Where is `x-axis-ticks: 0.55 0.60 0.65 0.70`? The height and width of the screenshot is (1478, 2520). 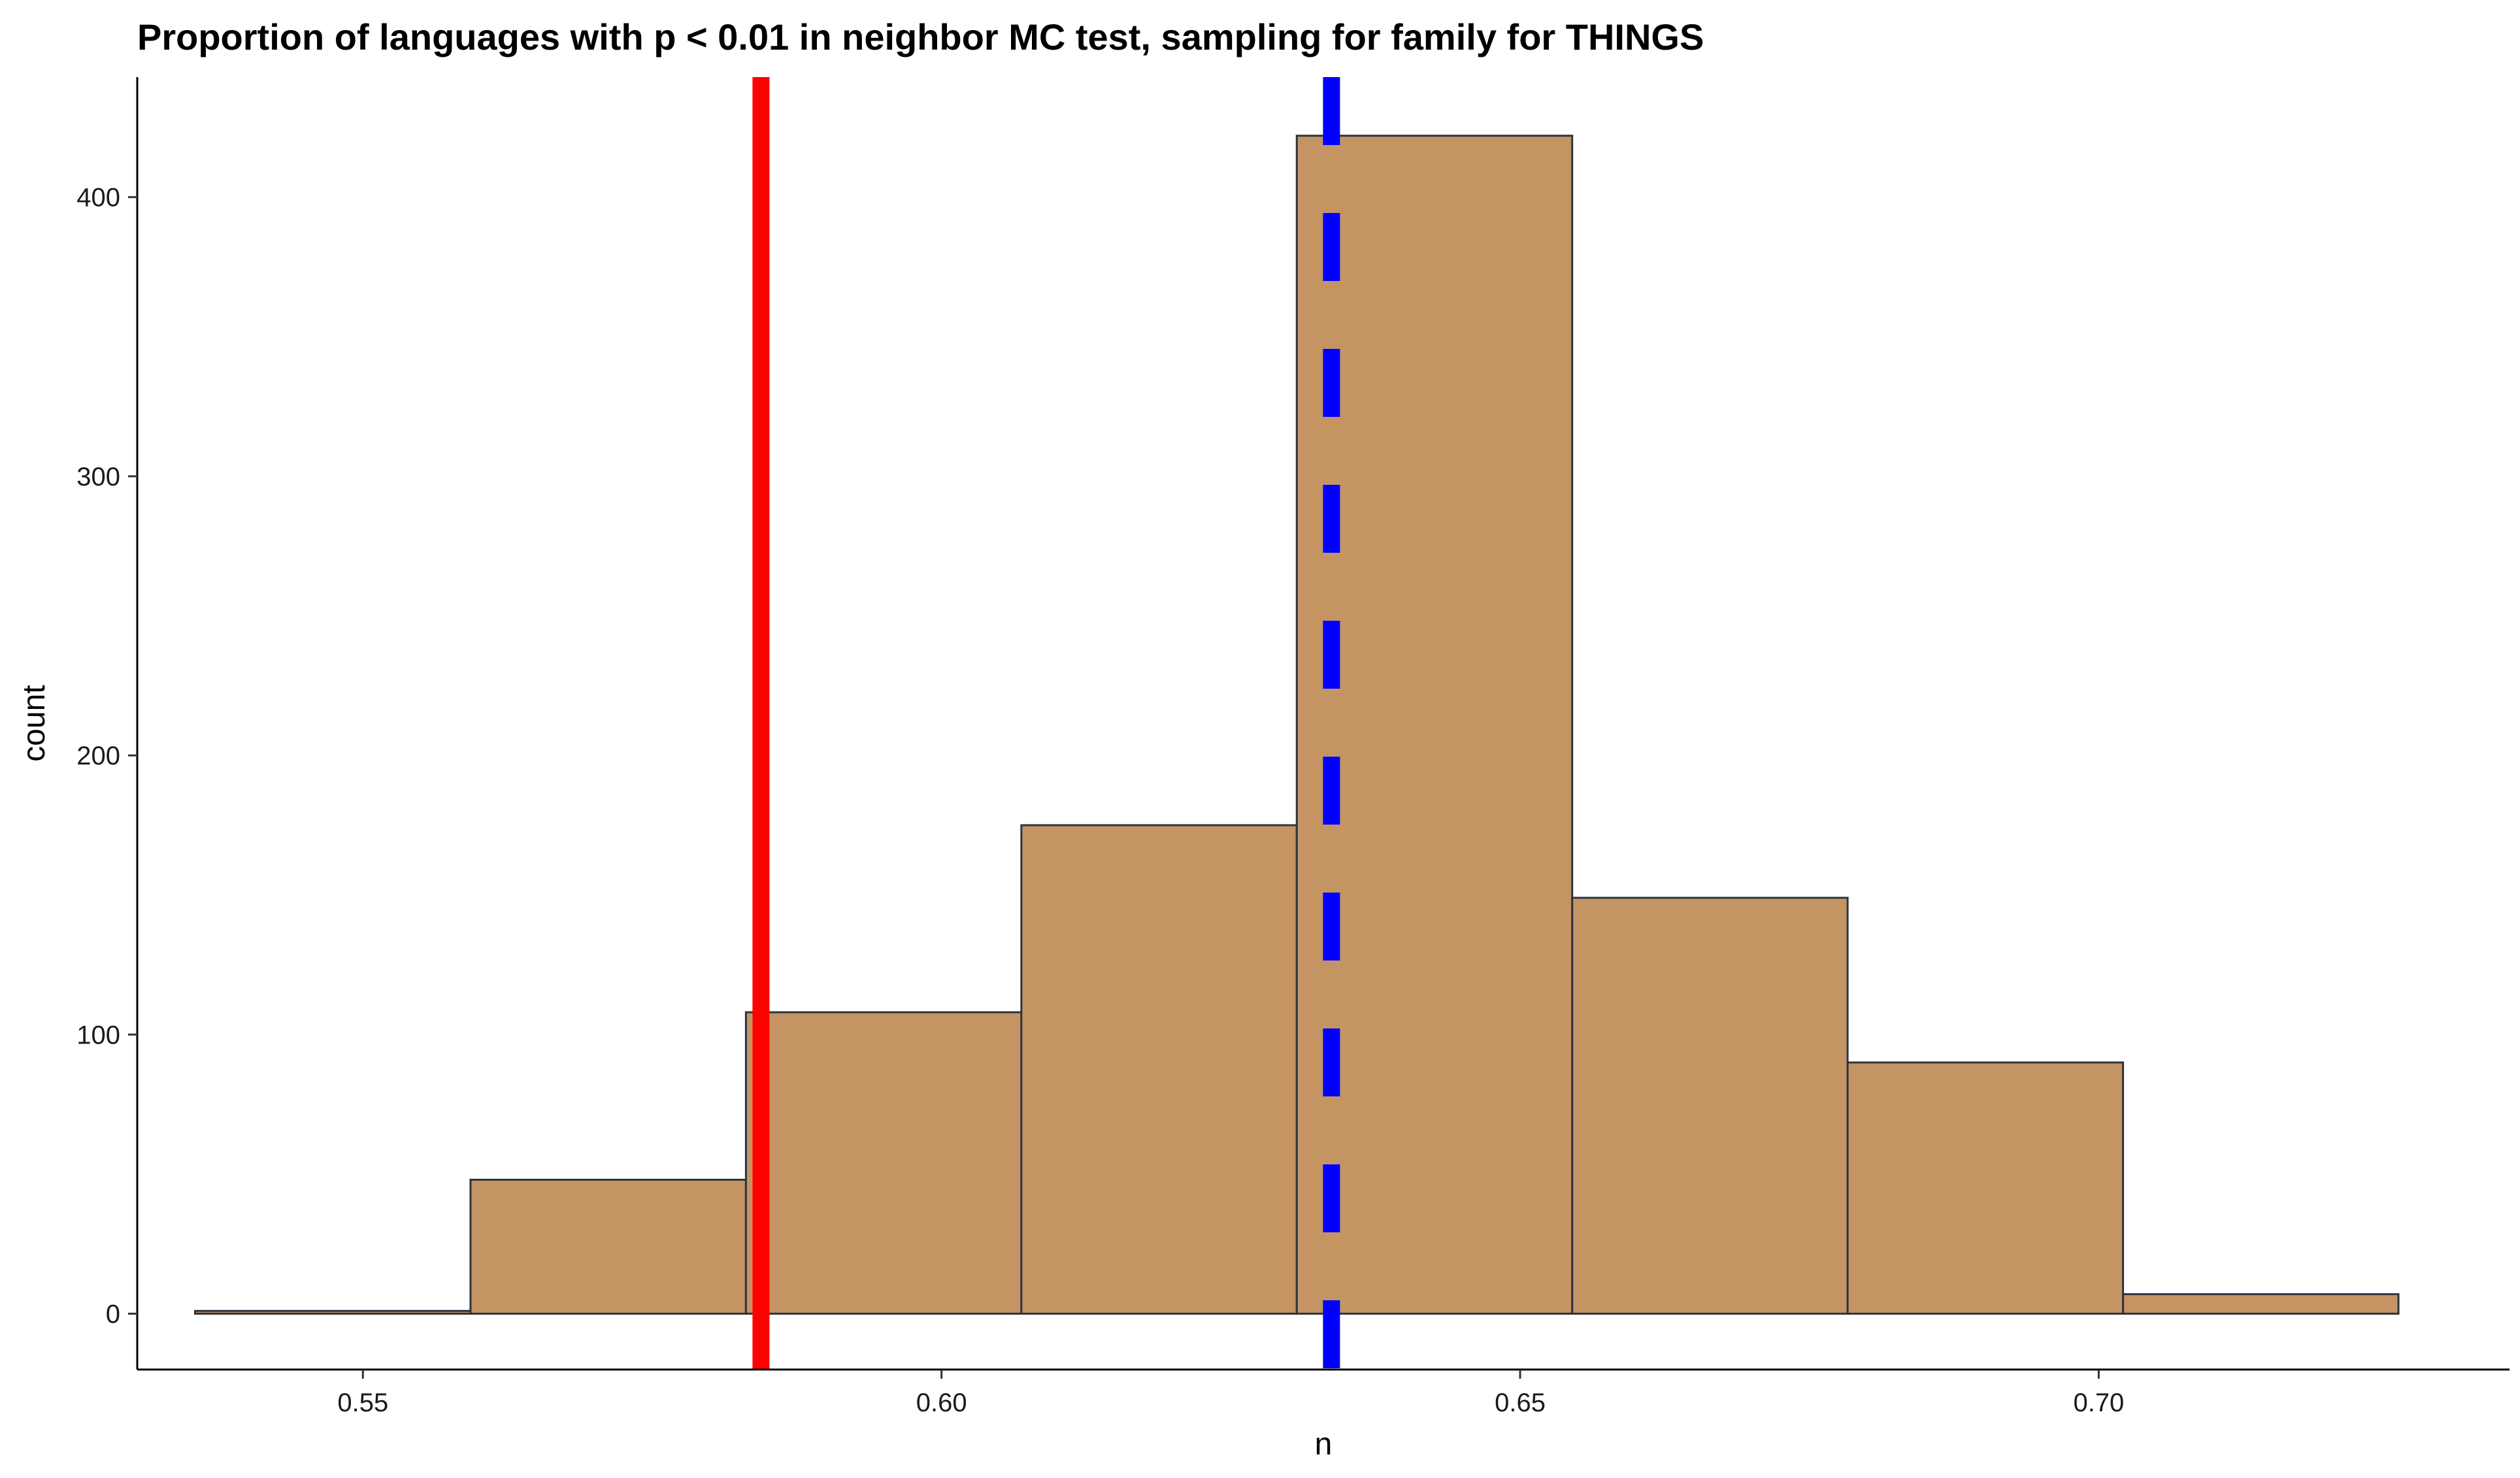 x-axis-ticks: 0.55 0.60 0.65 0.70 is located at coordinates (1230, 1393).